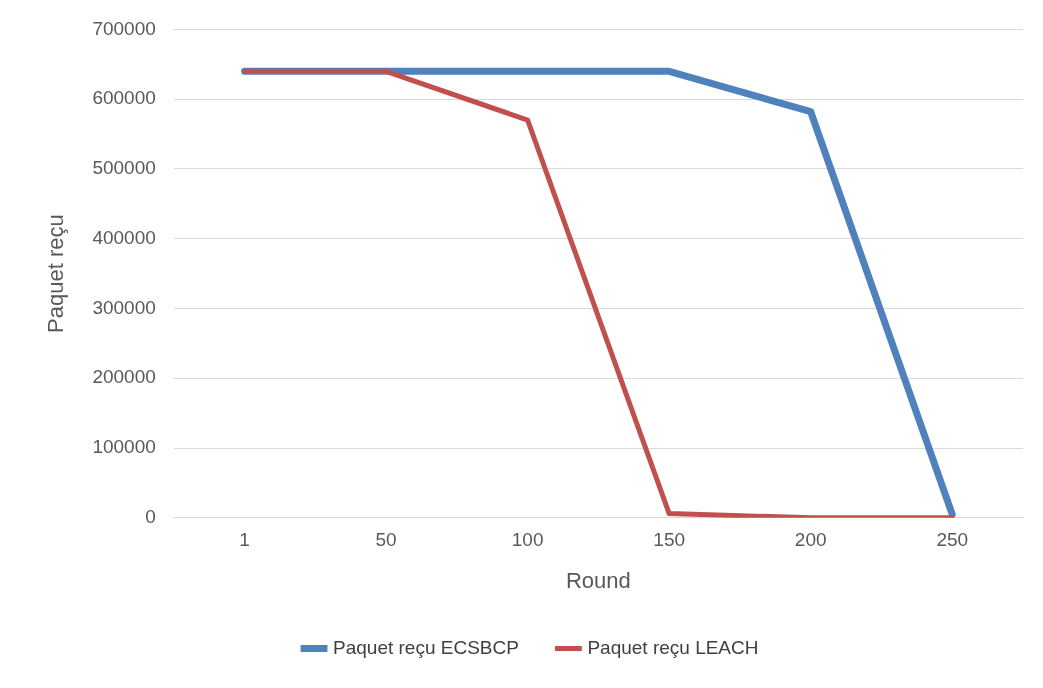  Describe the element at coordinates (124, 98) in the screenshot. I see `y-tick-label: 600000` at that location.